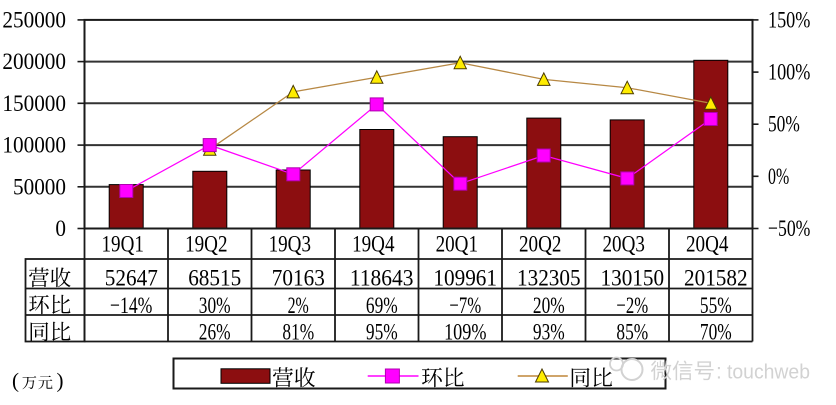  I want to click on svg-text: 52647, so click(131, 279).